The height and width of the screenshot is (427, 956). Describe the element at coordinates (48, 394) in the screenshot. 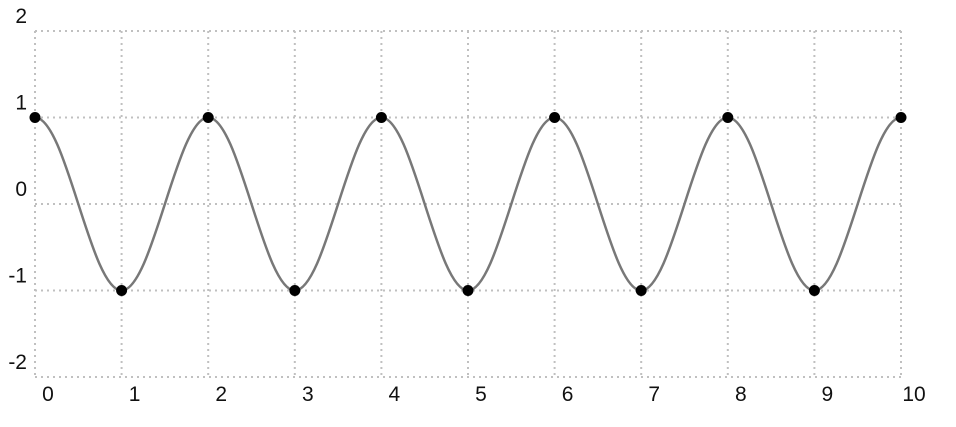

I see `x-tick-label: 0` at that location.